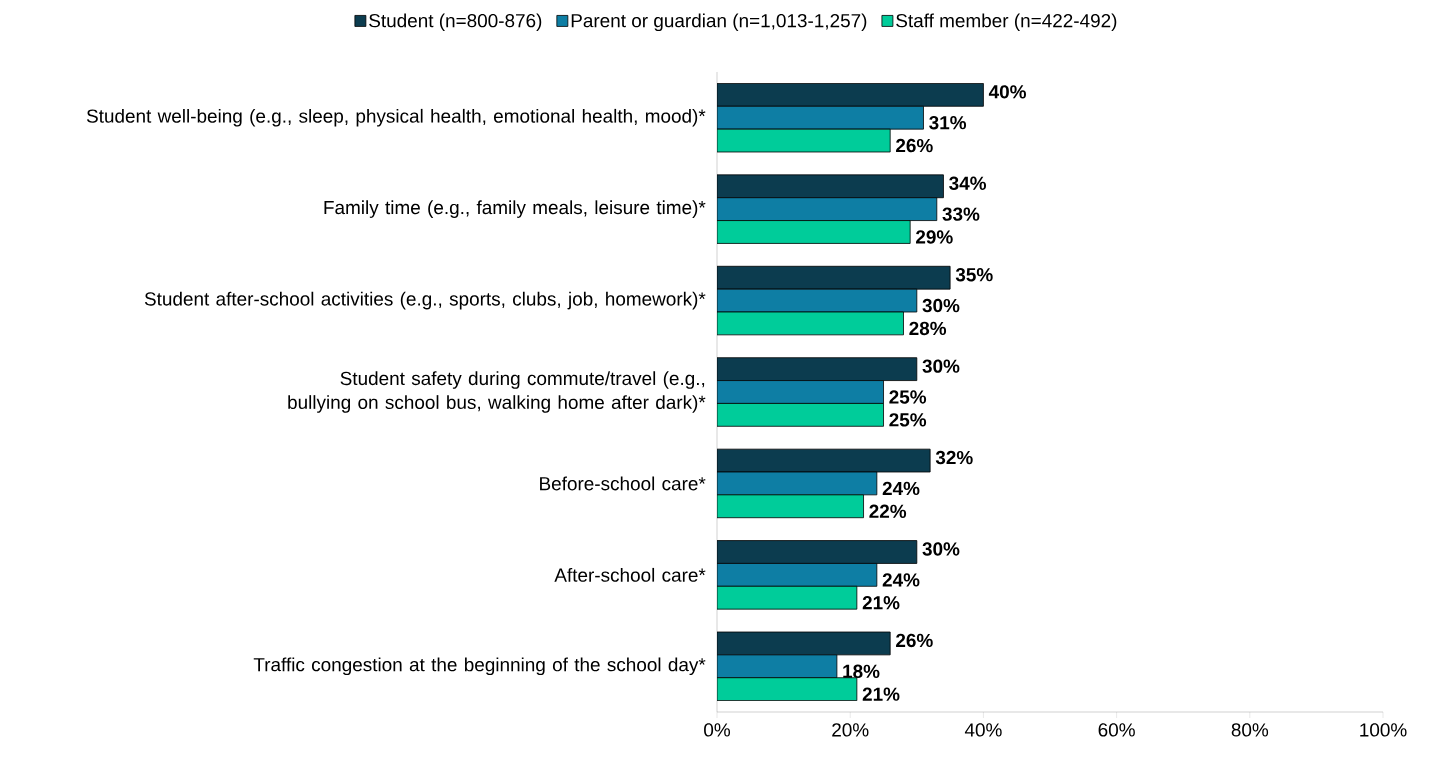 This screenshot has height=765, width=1451. I want to click on x-tick-label: 80%, so click(1250, 730).